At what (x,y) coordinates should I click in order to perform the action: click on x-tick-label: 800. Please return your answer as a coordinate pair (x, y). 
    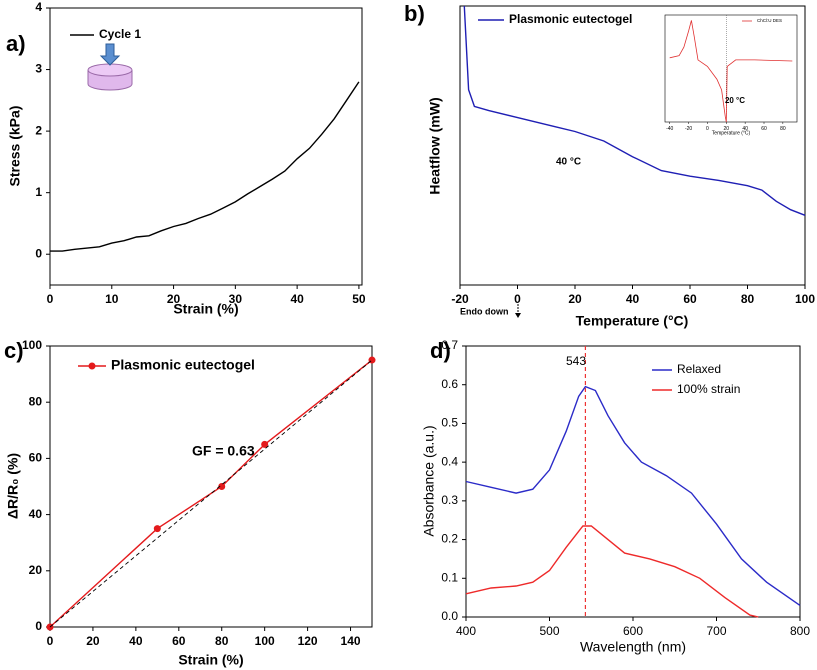
    Looking at the image, I should click on (800, 631).